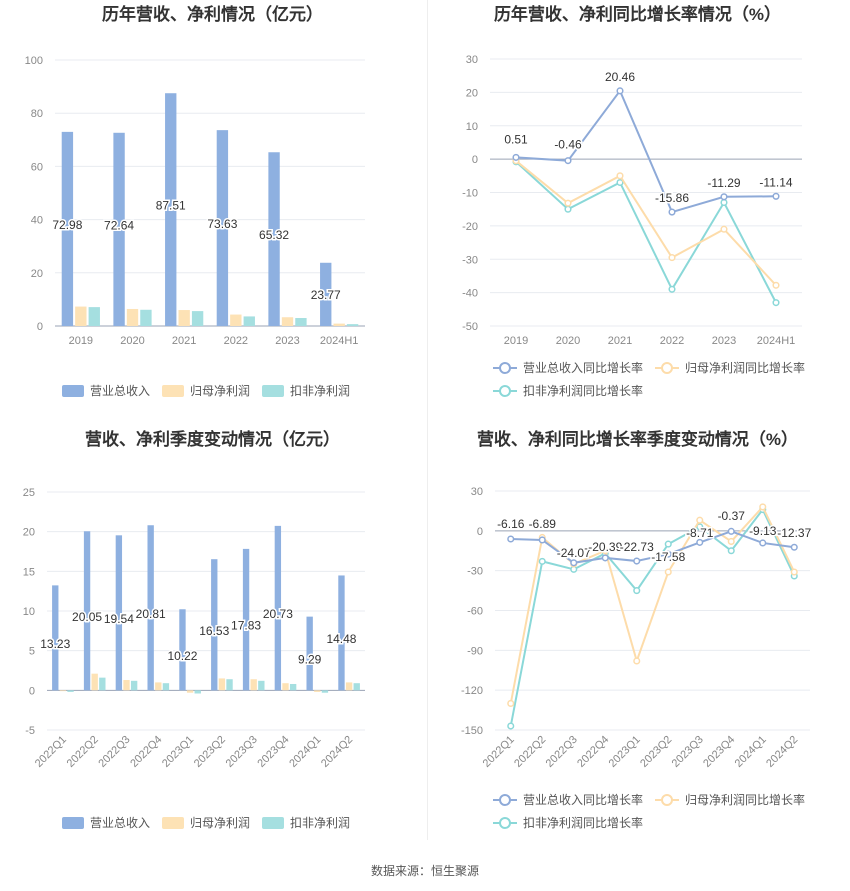  What do you see at coordinates (583, 390) in the screenshot?
I see `legend-label: 扣非净利润同比增长率` at bounding box center [583, 390].